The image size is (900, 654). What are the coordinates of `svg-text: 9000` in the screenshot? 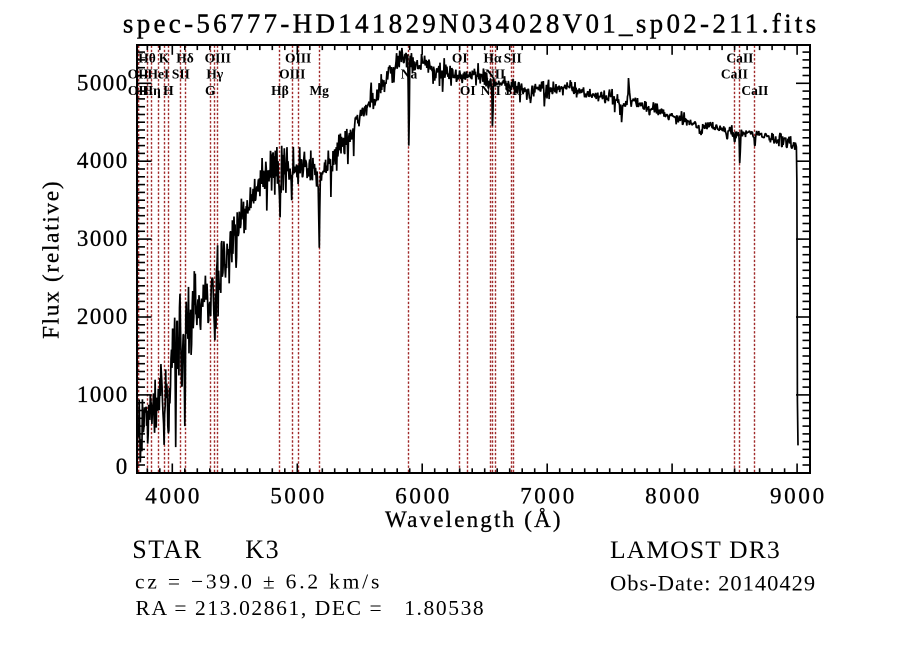 It's located at (798, 496).